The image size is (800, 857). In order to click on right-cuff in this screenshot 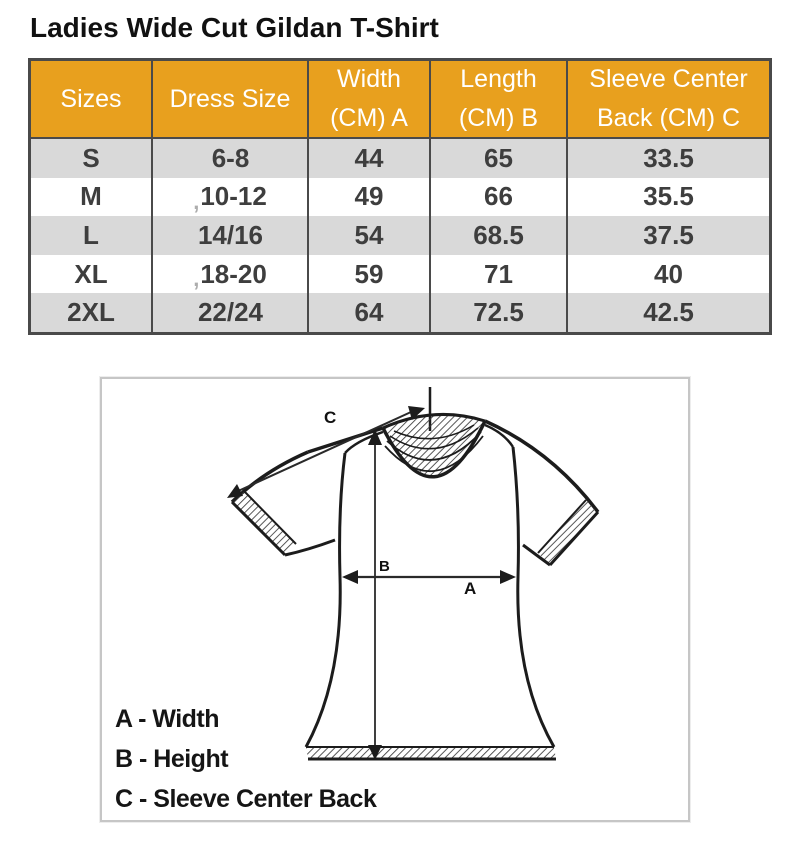, I will do `click(568, 532)`.